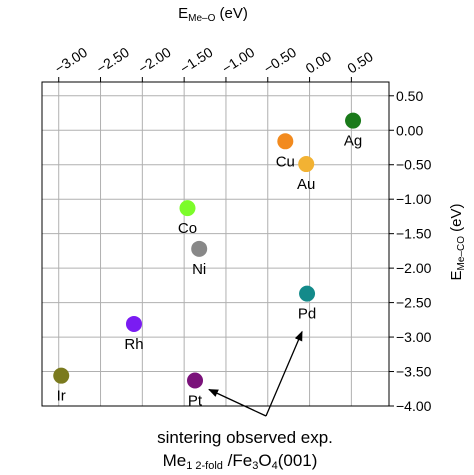  I want to click on annotation-arrow-pt, so click(237, 402).